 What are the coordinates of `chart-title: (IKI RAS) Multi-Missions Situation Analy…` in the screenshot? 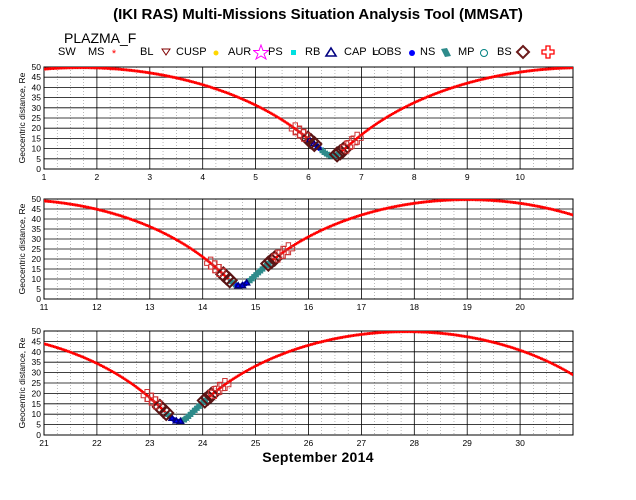 It's located at (318, 14).